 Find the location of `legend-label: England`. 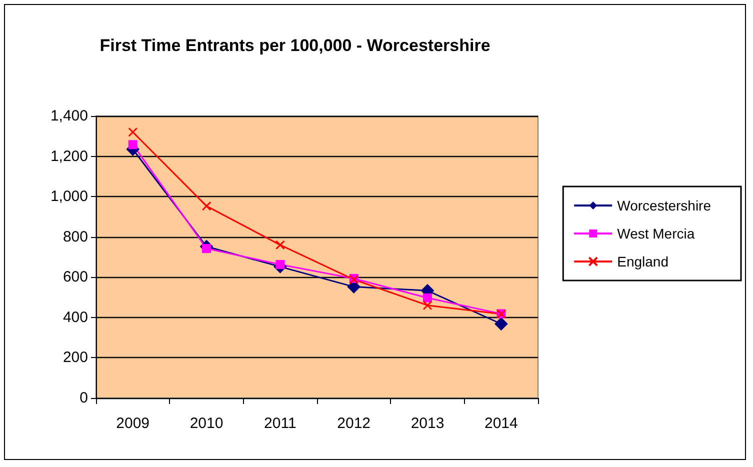

legend-label: England is located at coordinates (643, 262).